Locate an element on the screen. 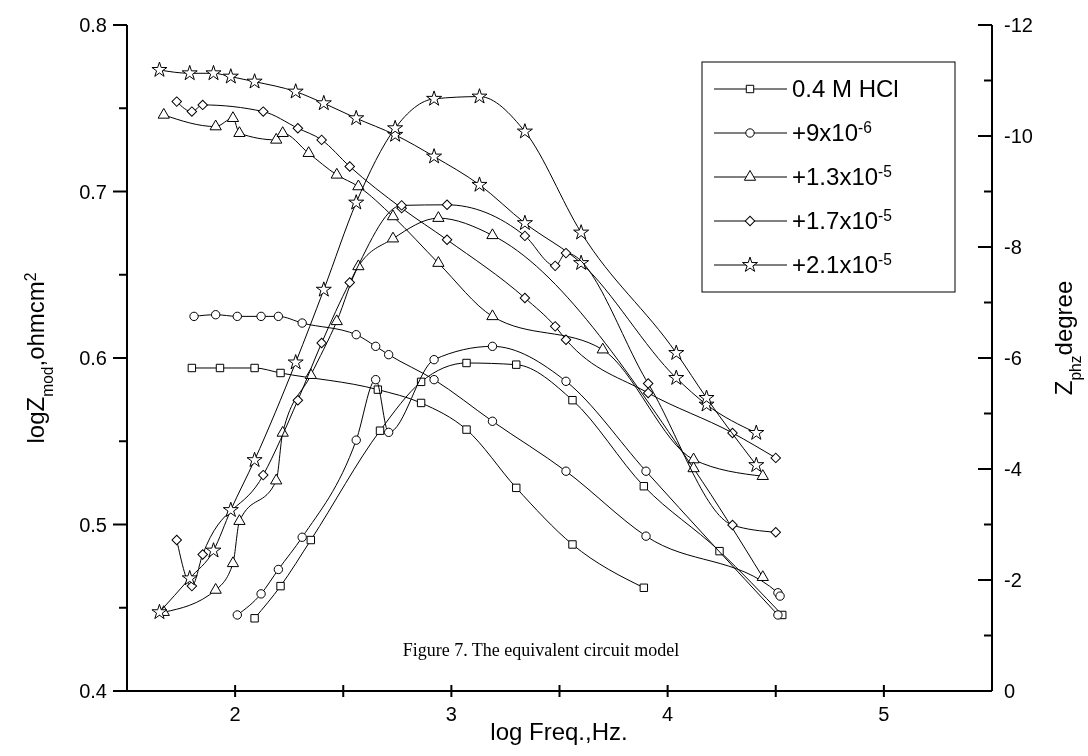 The width and height of the screenshot is (1088, 756). y-tick-label: 0.8 is located at coordinates (93, 25).